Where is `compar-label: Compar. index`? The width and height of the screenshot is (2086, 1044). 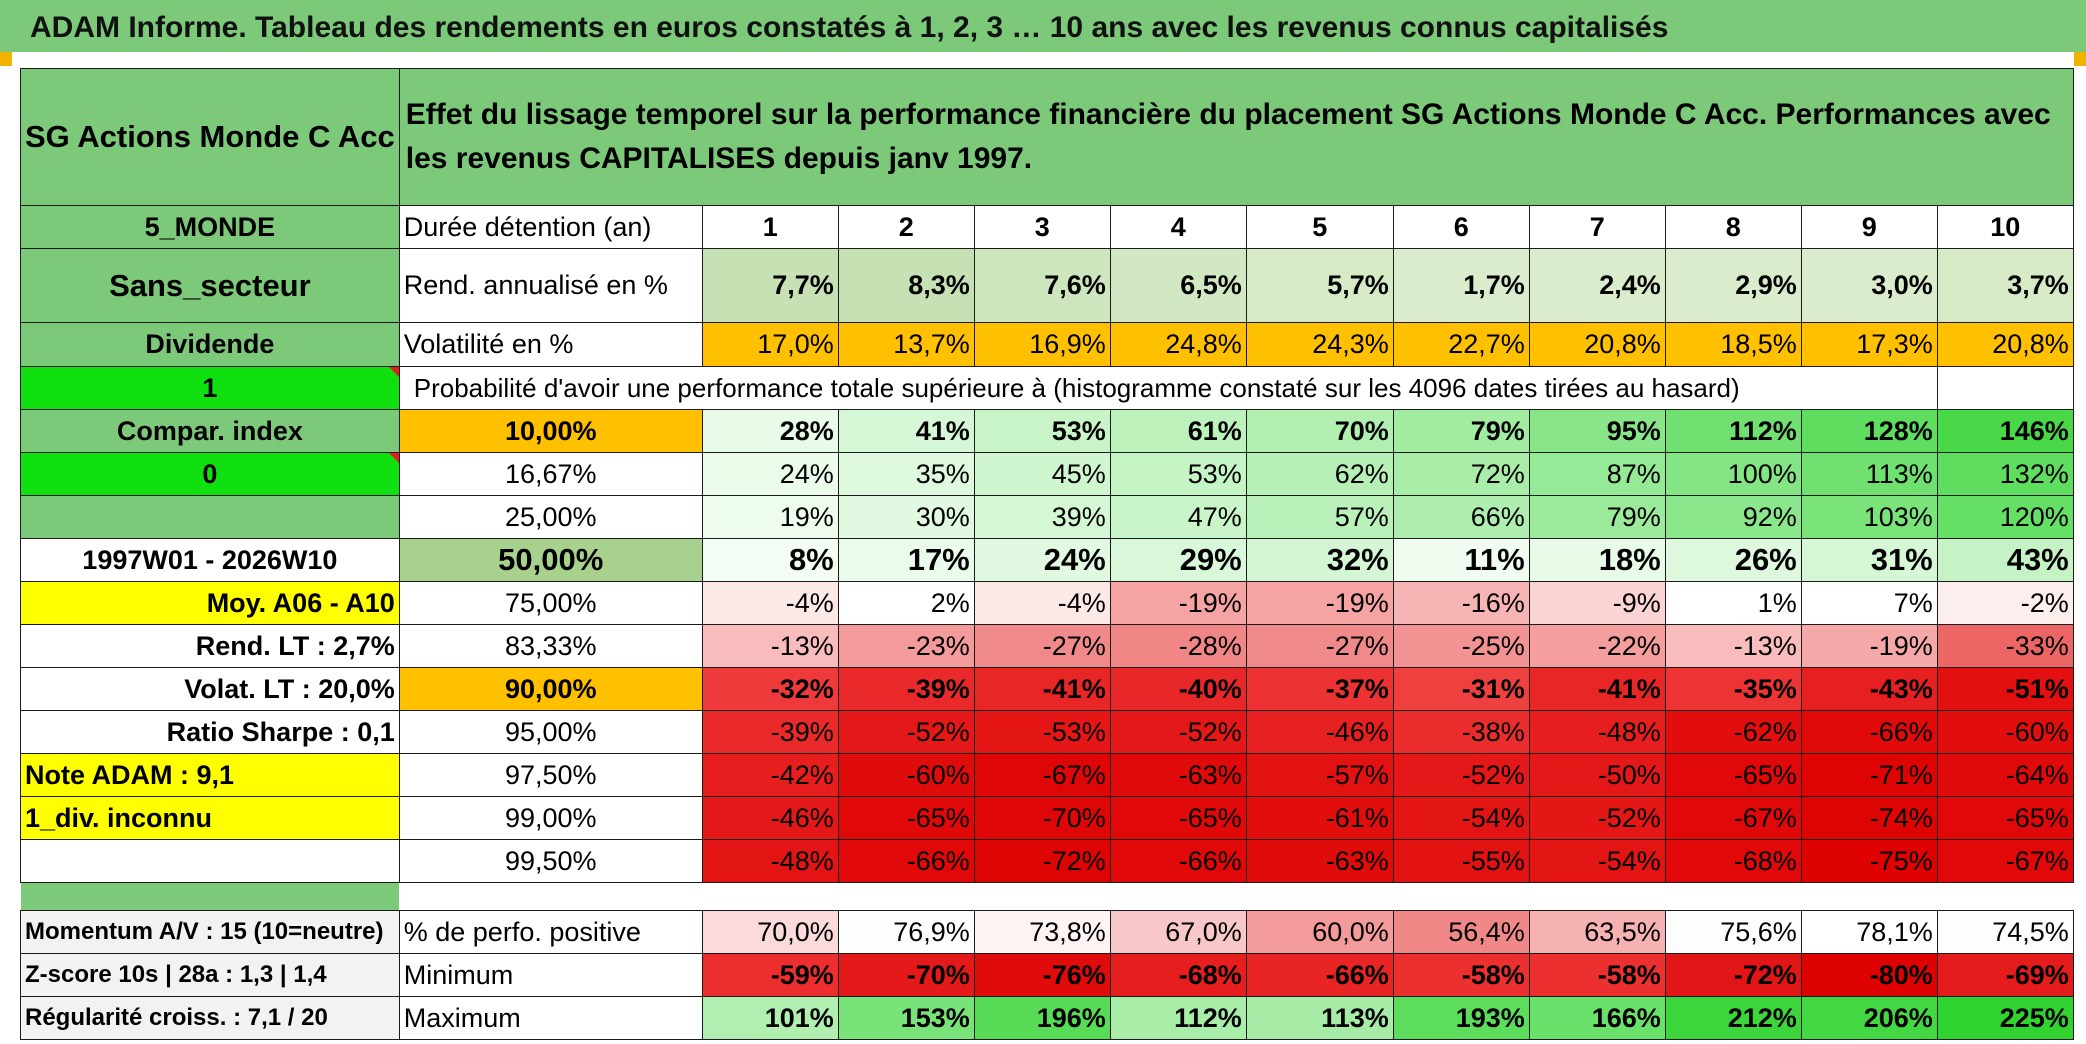
compar-label: Compar. index is located at coordinates (210, 431).